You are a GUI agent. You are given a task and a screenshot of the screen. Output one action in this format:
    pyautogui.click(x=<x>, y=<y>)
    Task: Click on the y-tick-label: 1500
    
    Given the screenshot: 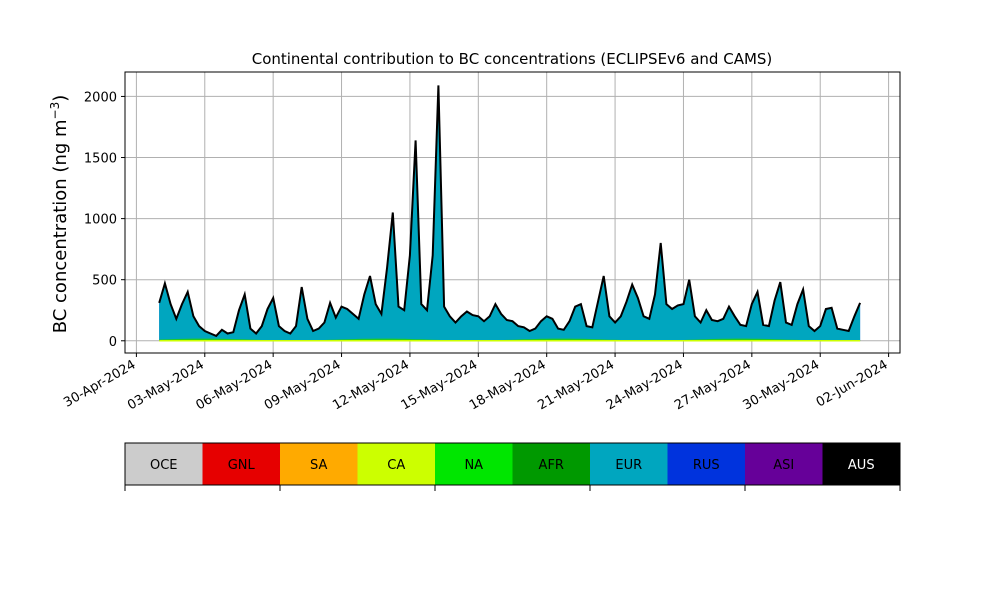 What is the action you would take?
    pyautogui.click(x=100, y=159)
    